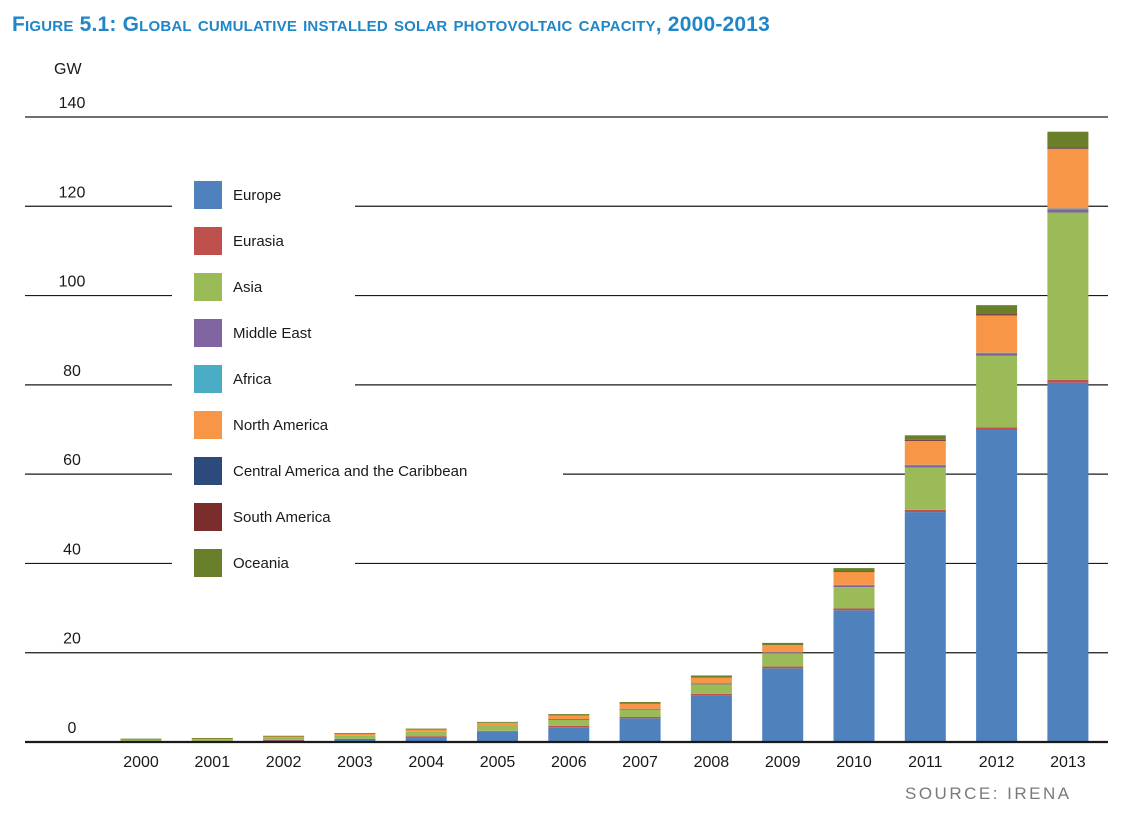 This screenshot has width=1125, height=816. Describe the element at coordinates (68, 69) in the screenshot. I see `y-axis-unit-label: GW` at that location.